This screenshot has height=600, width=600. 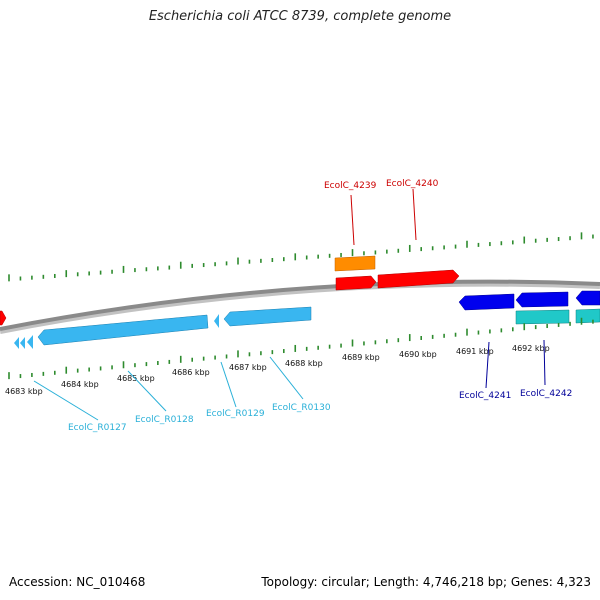 I want to click on reverse-strand-features, so click(x=307, y=319).